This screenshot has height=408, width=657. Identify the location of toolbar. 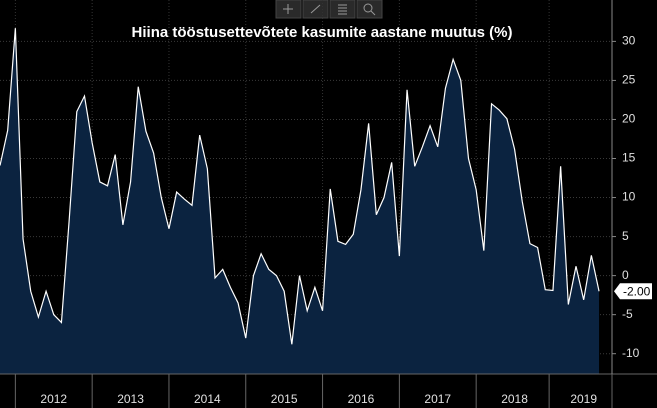
(329, 9).